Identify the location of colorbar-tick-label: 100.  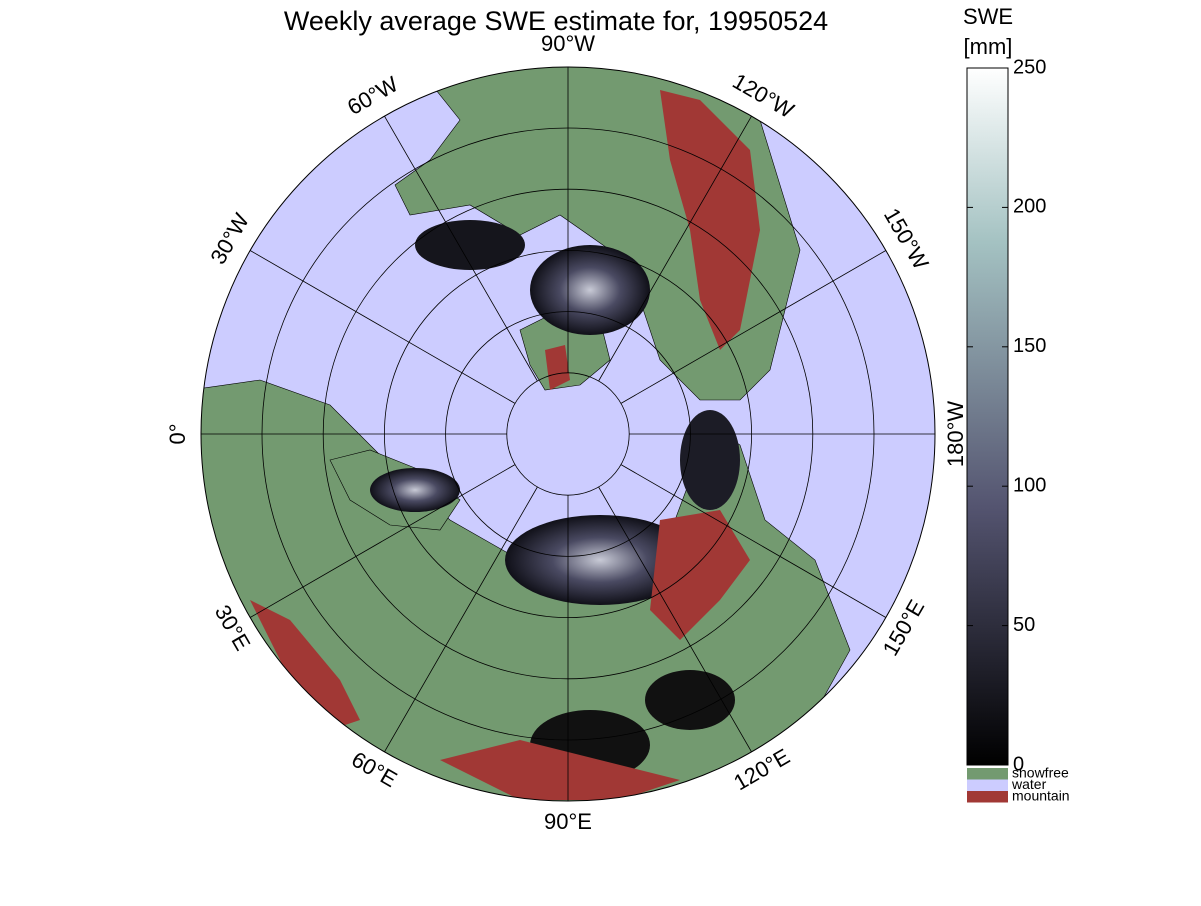
(1029, 485).